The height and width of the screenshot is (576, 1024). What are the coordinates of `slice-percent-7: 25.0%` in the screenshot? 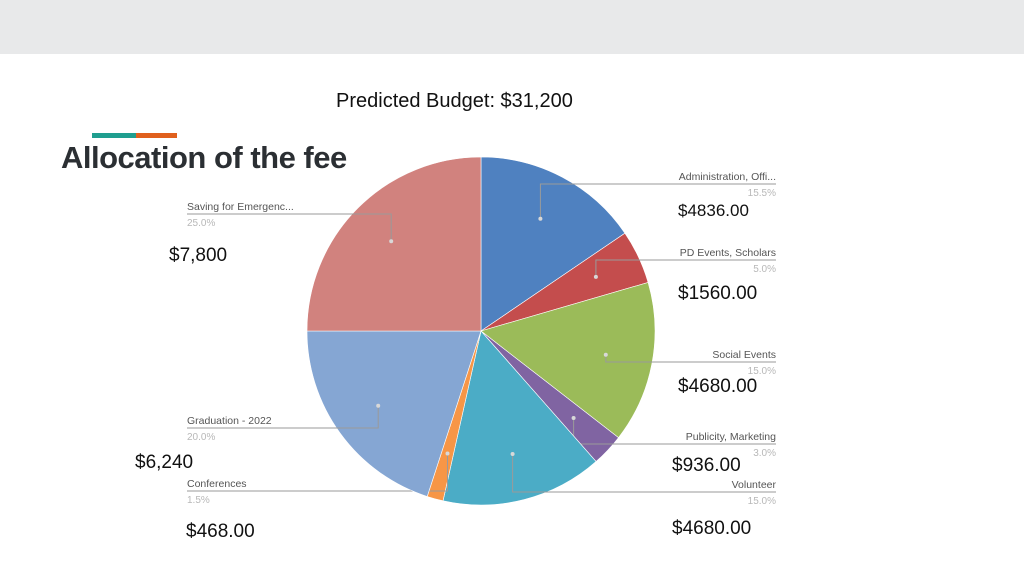 It's located at (201, 223).